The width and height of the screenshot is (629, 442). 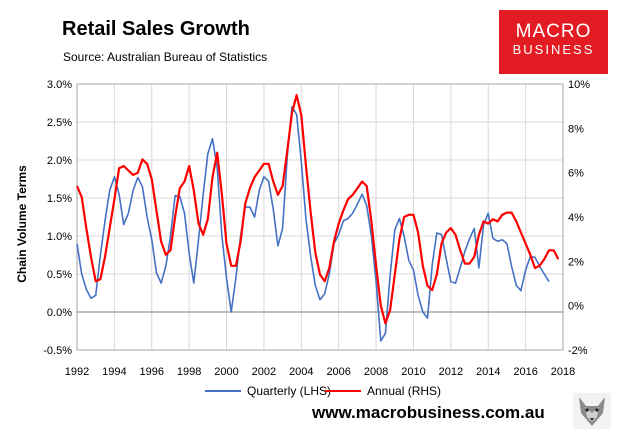 I want to click on x-tick-label: 2014, so click(x=488, y=372).